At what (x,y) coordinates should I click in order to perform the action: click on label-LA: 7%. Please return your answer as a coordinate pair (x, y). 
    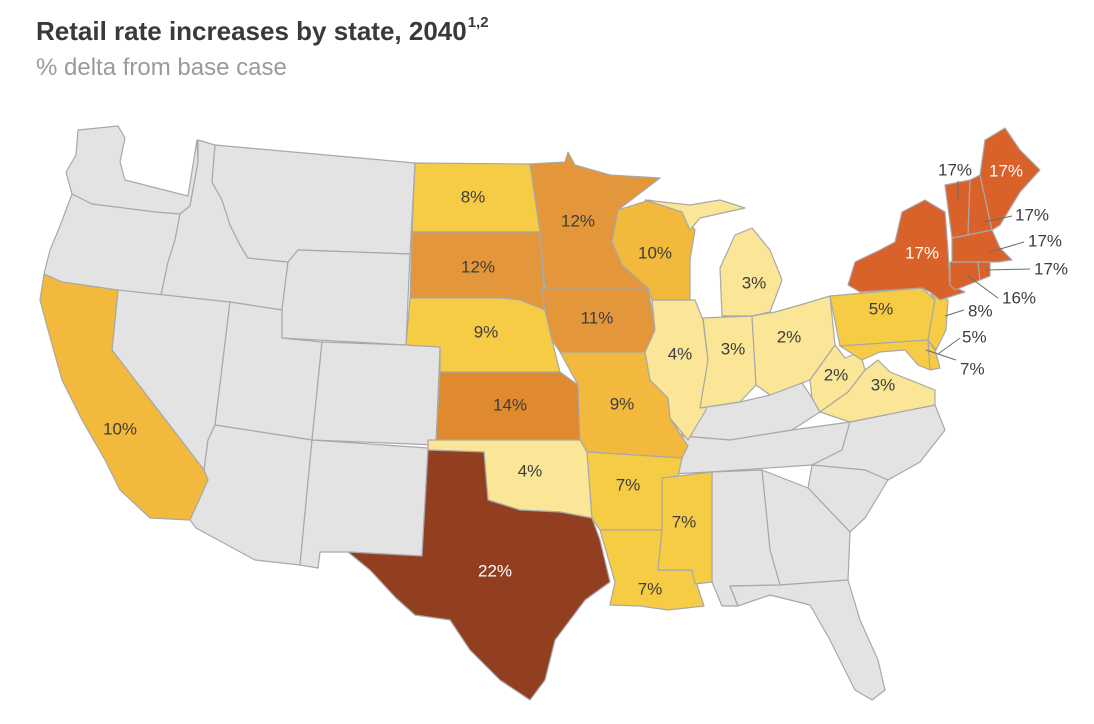
    Looking at the image, I should click on (650, 588).